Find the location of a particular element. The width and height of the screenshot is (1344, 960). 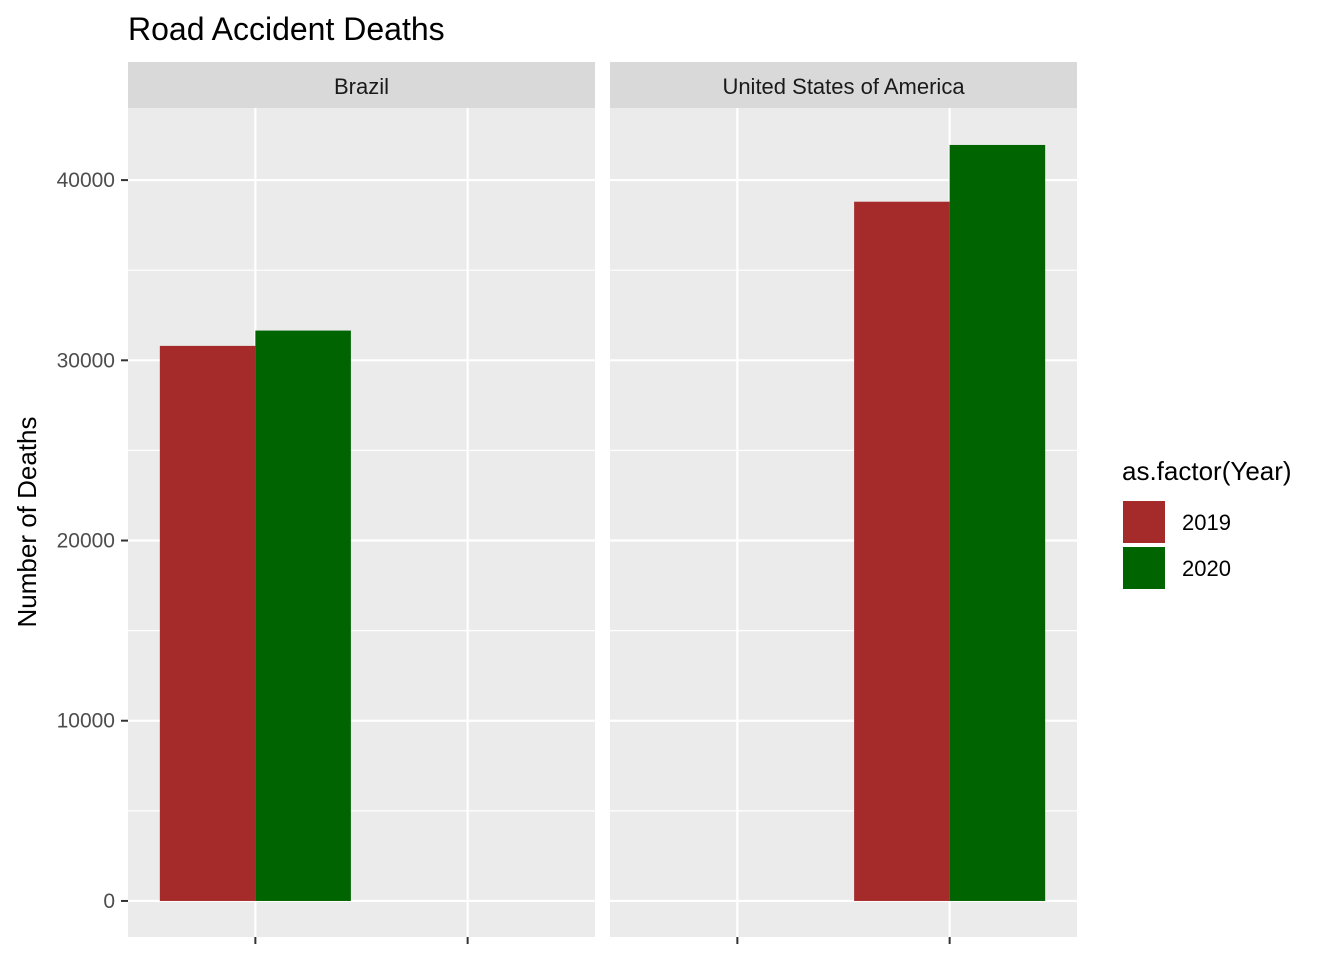

facet-strip-label: United States of America is located at coordinates (843, 86).